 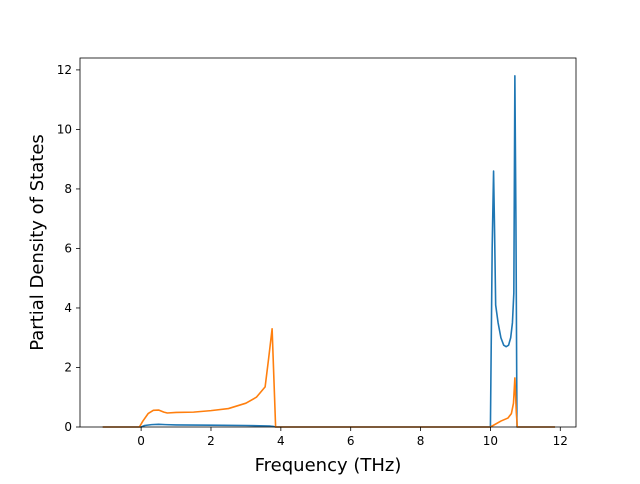 What do you see at coordinates (68, 189) in the screenshot?
I see `y-tick-label: 8` at bounding box center [68, 189].